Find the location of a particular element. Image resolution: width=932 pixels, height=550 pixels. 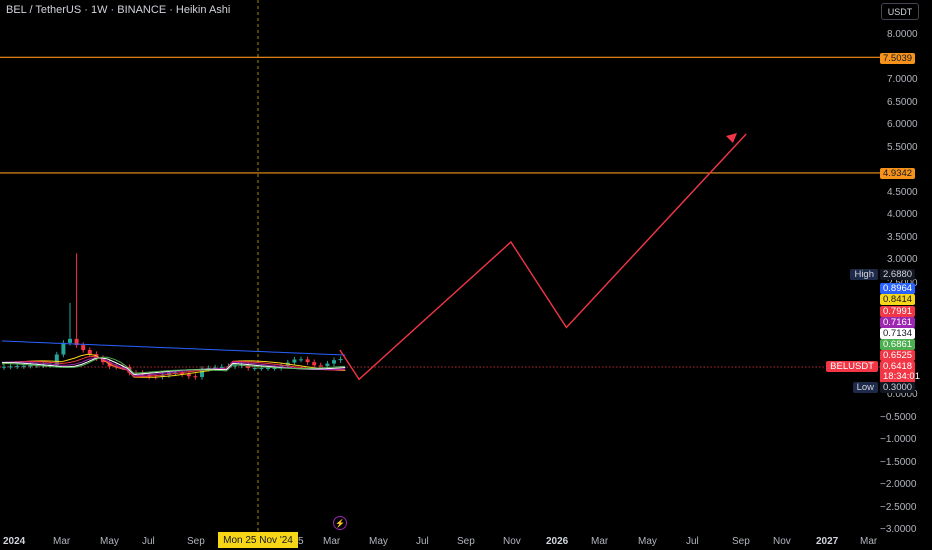

price-label: 0.6418 is located at coordinates (898, 372).